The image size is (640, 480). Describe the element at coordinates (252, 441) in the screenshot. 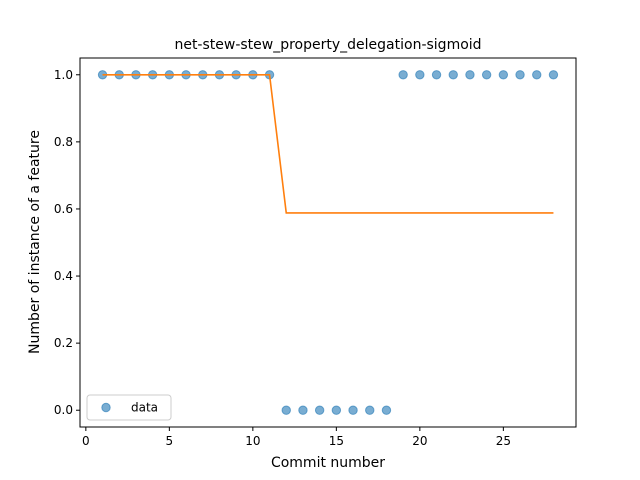

I see `x-tick-label: 10` at that location.